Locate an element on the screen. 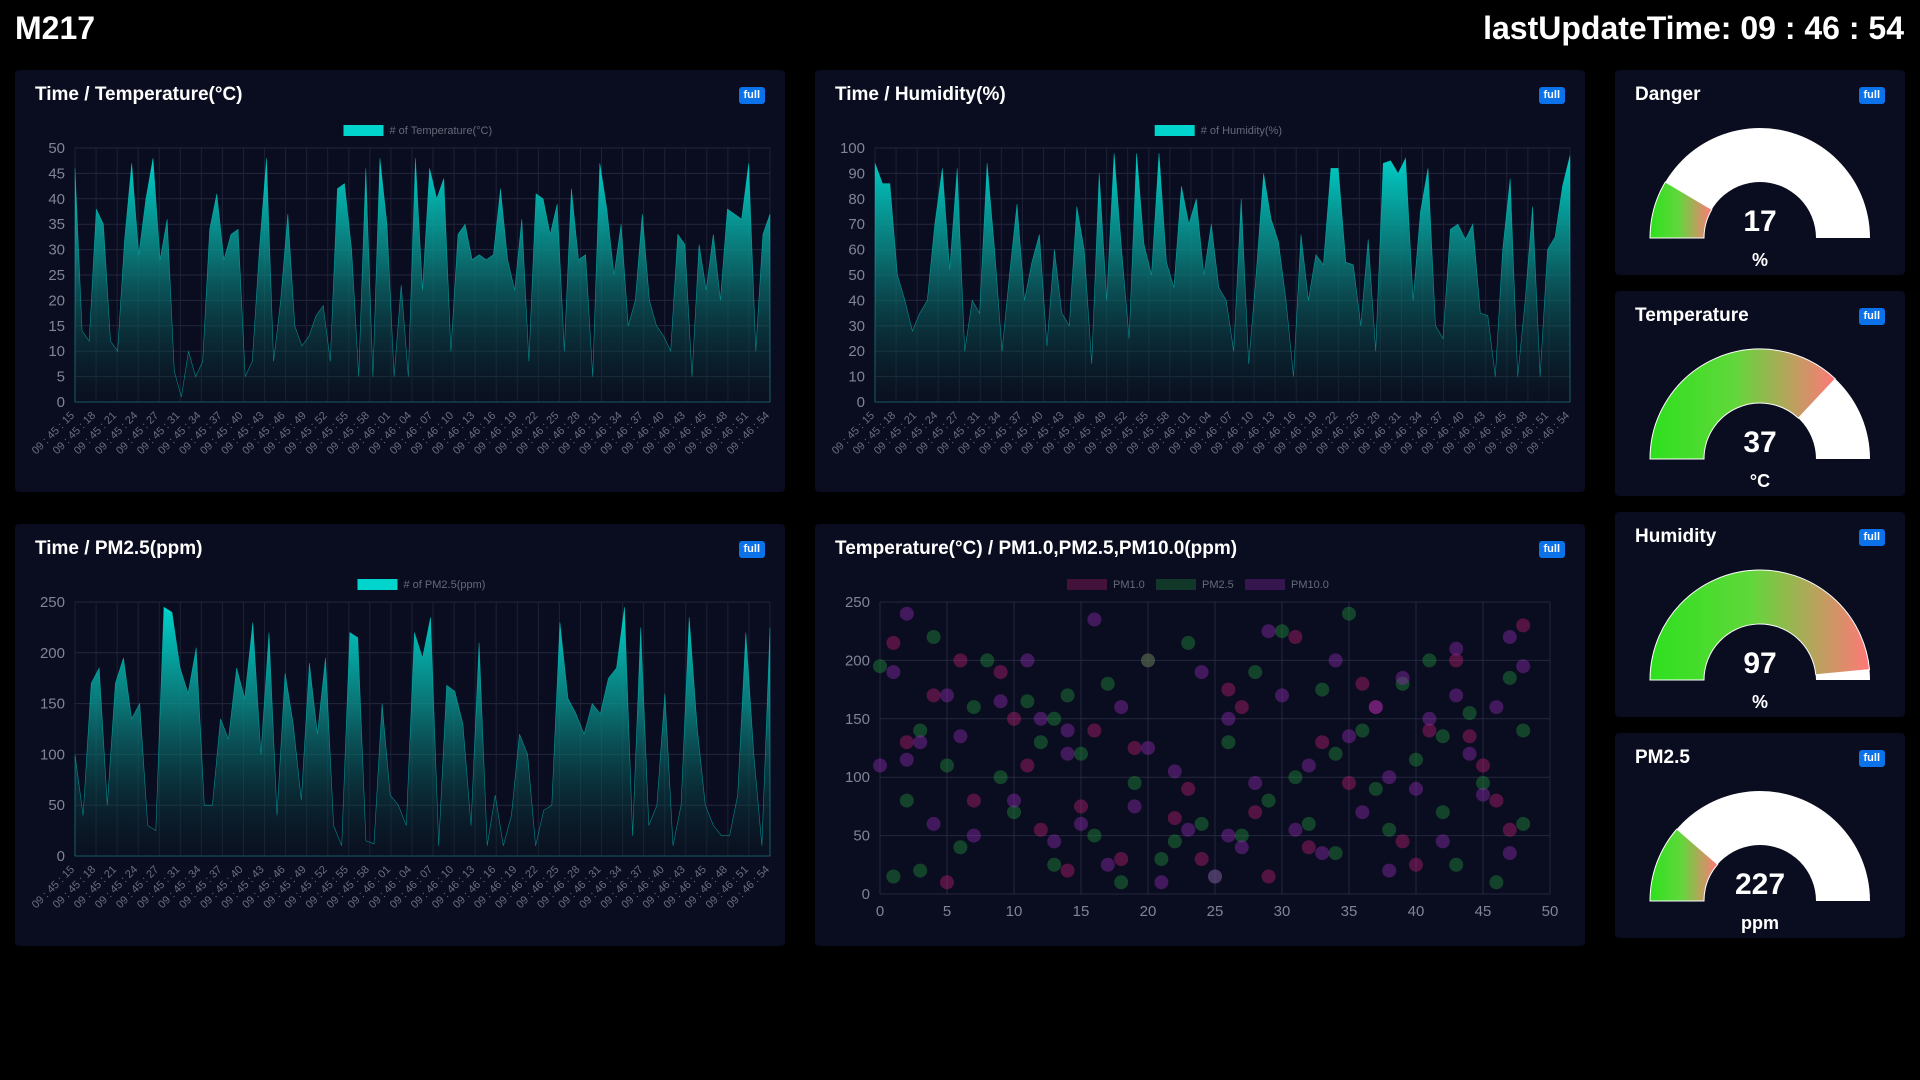 This screenshot has height=1080, width=1920. y-tick-label: 40 is located at coordinates (856, 300).